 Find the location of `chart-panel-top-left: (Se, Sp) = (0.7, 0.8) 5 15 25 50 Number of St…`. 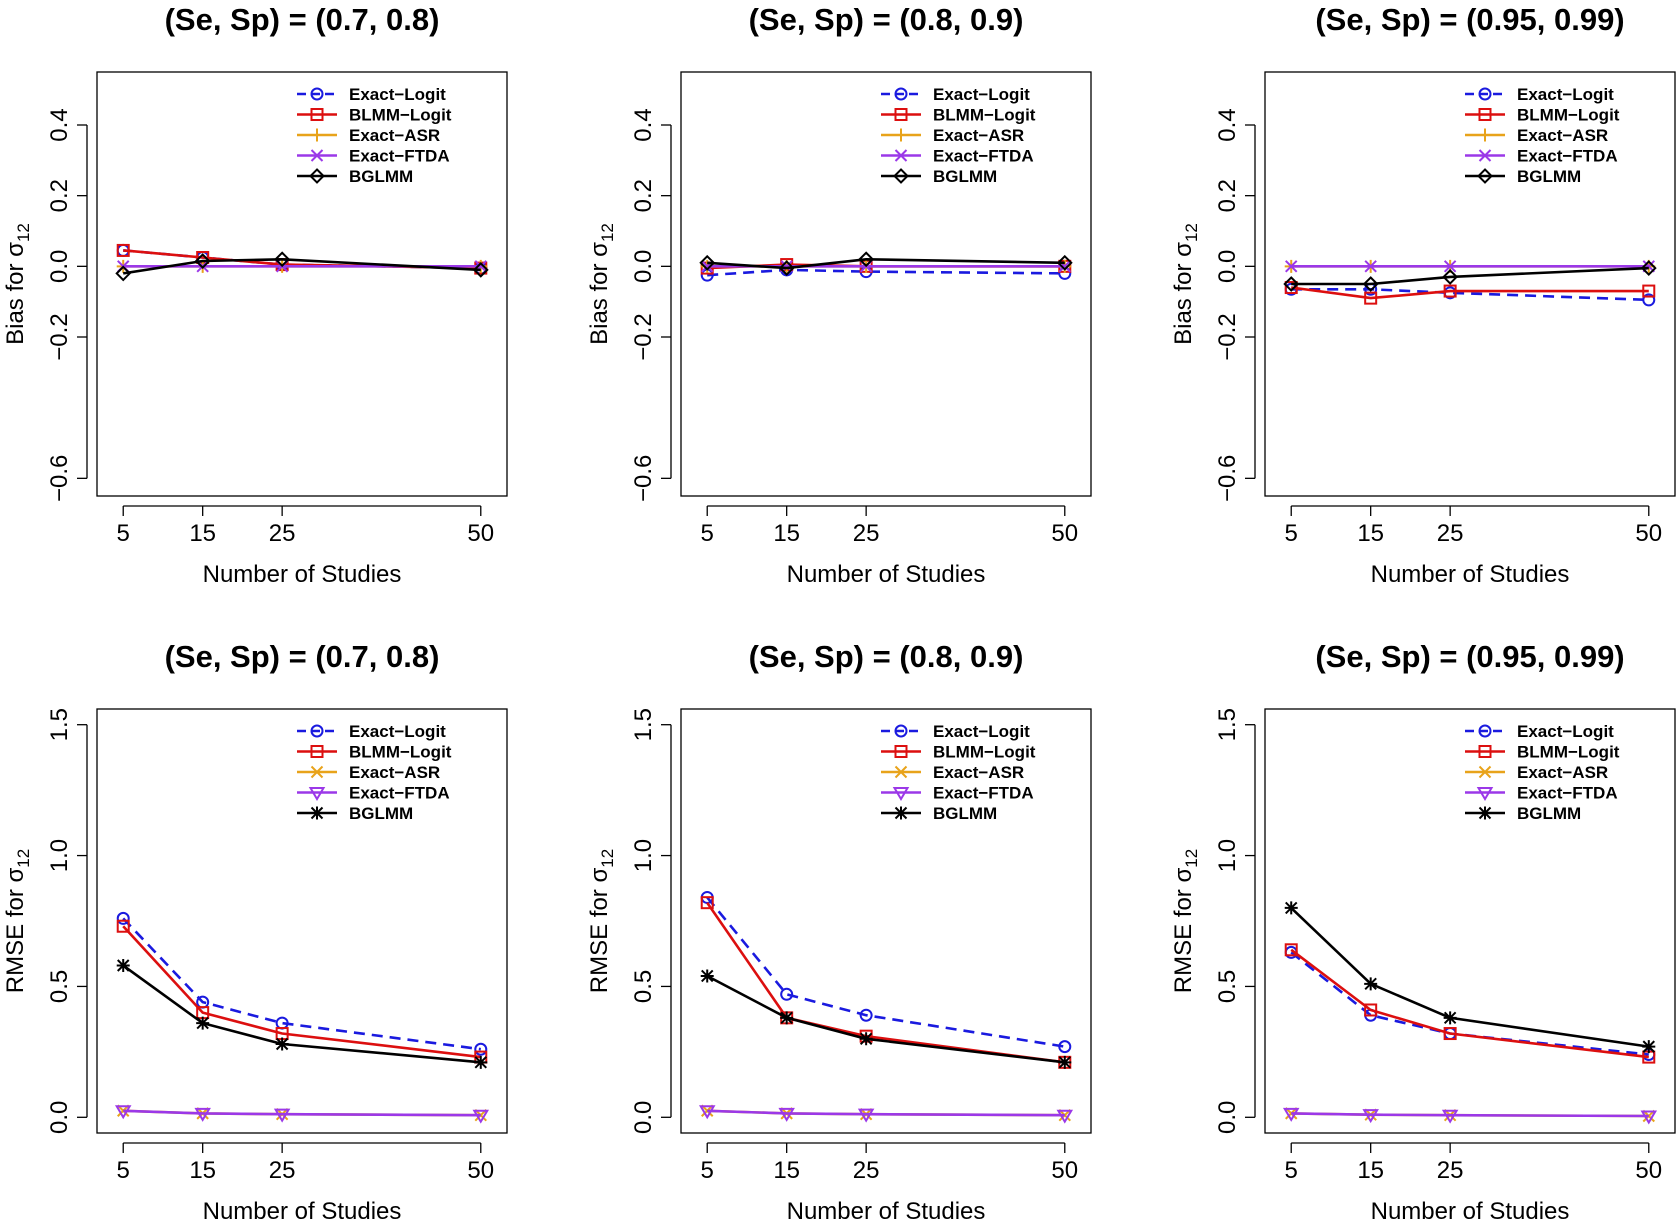

chart-panel-top-left: (Se, Sp) = (0.7, 0.8) 5 15 25 50 Number of St… is located at coordinates (255, 295).